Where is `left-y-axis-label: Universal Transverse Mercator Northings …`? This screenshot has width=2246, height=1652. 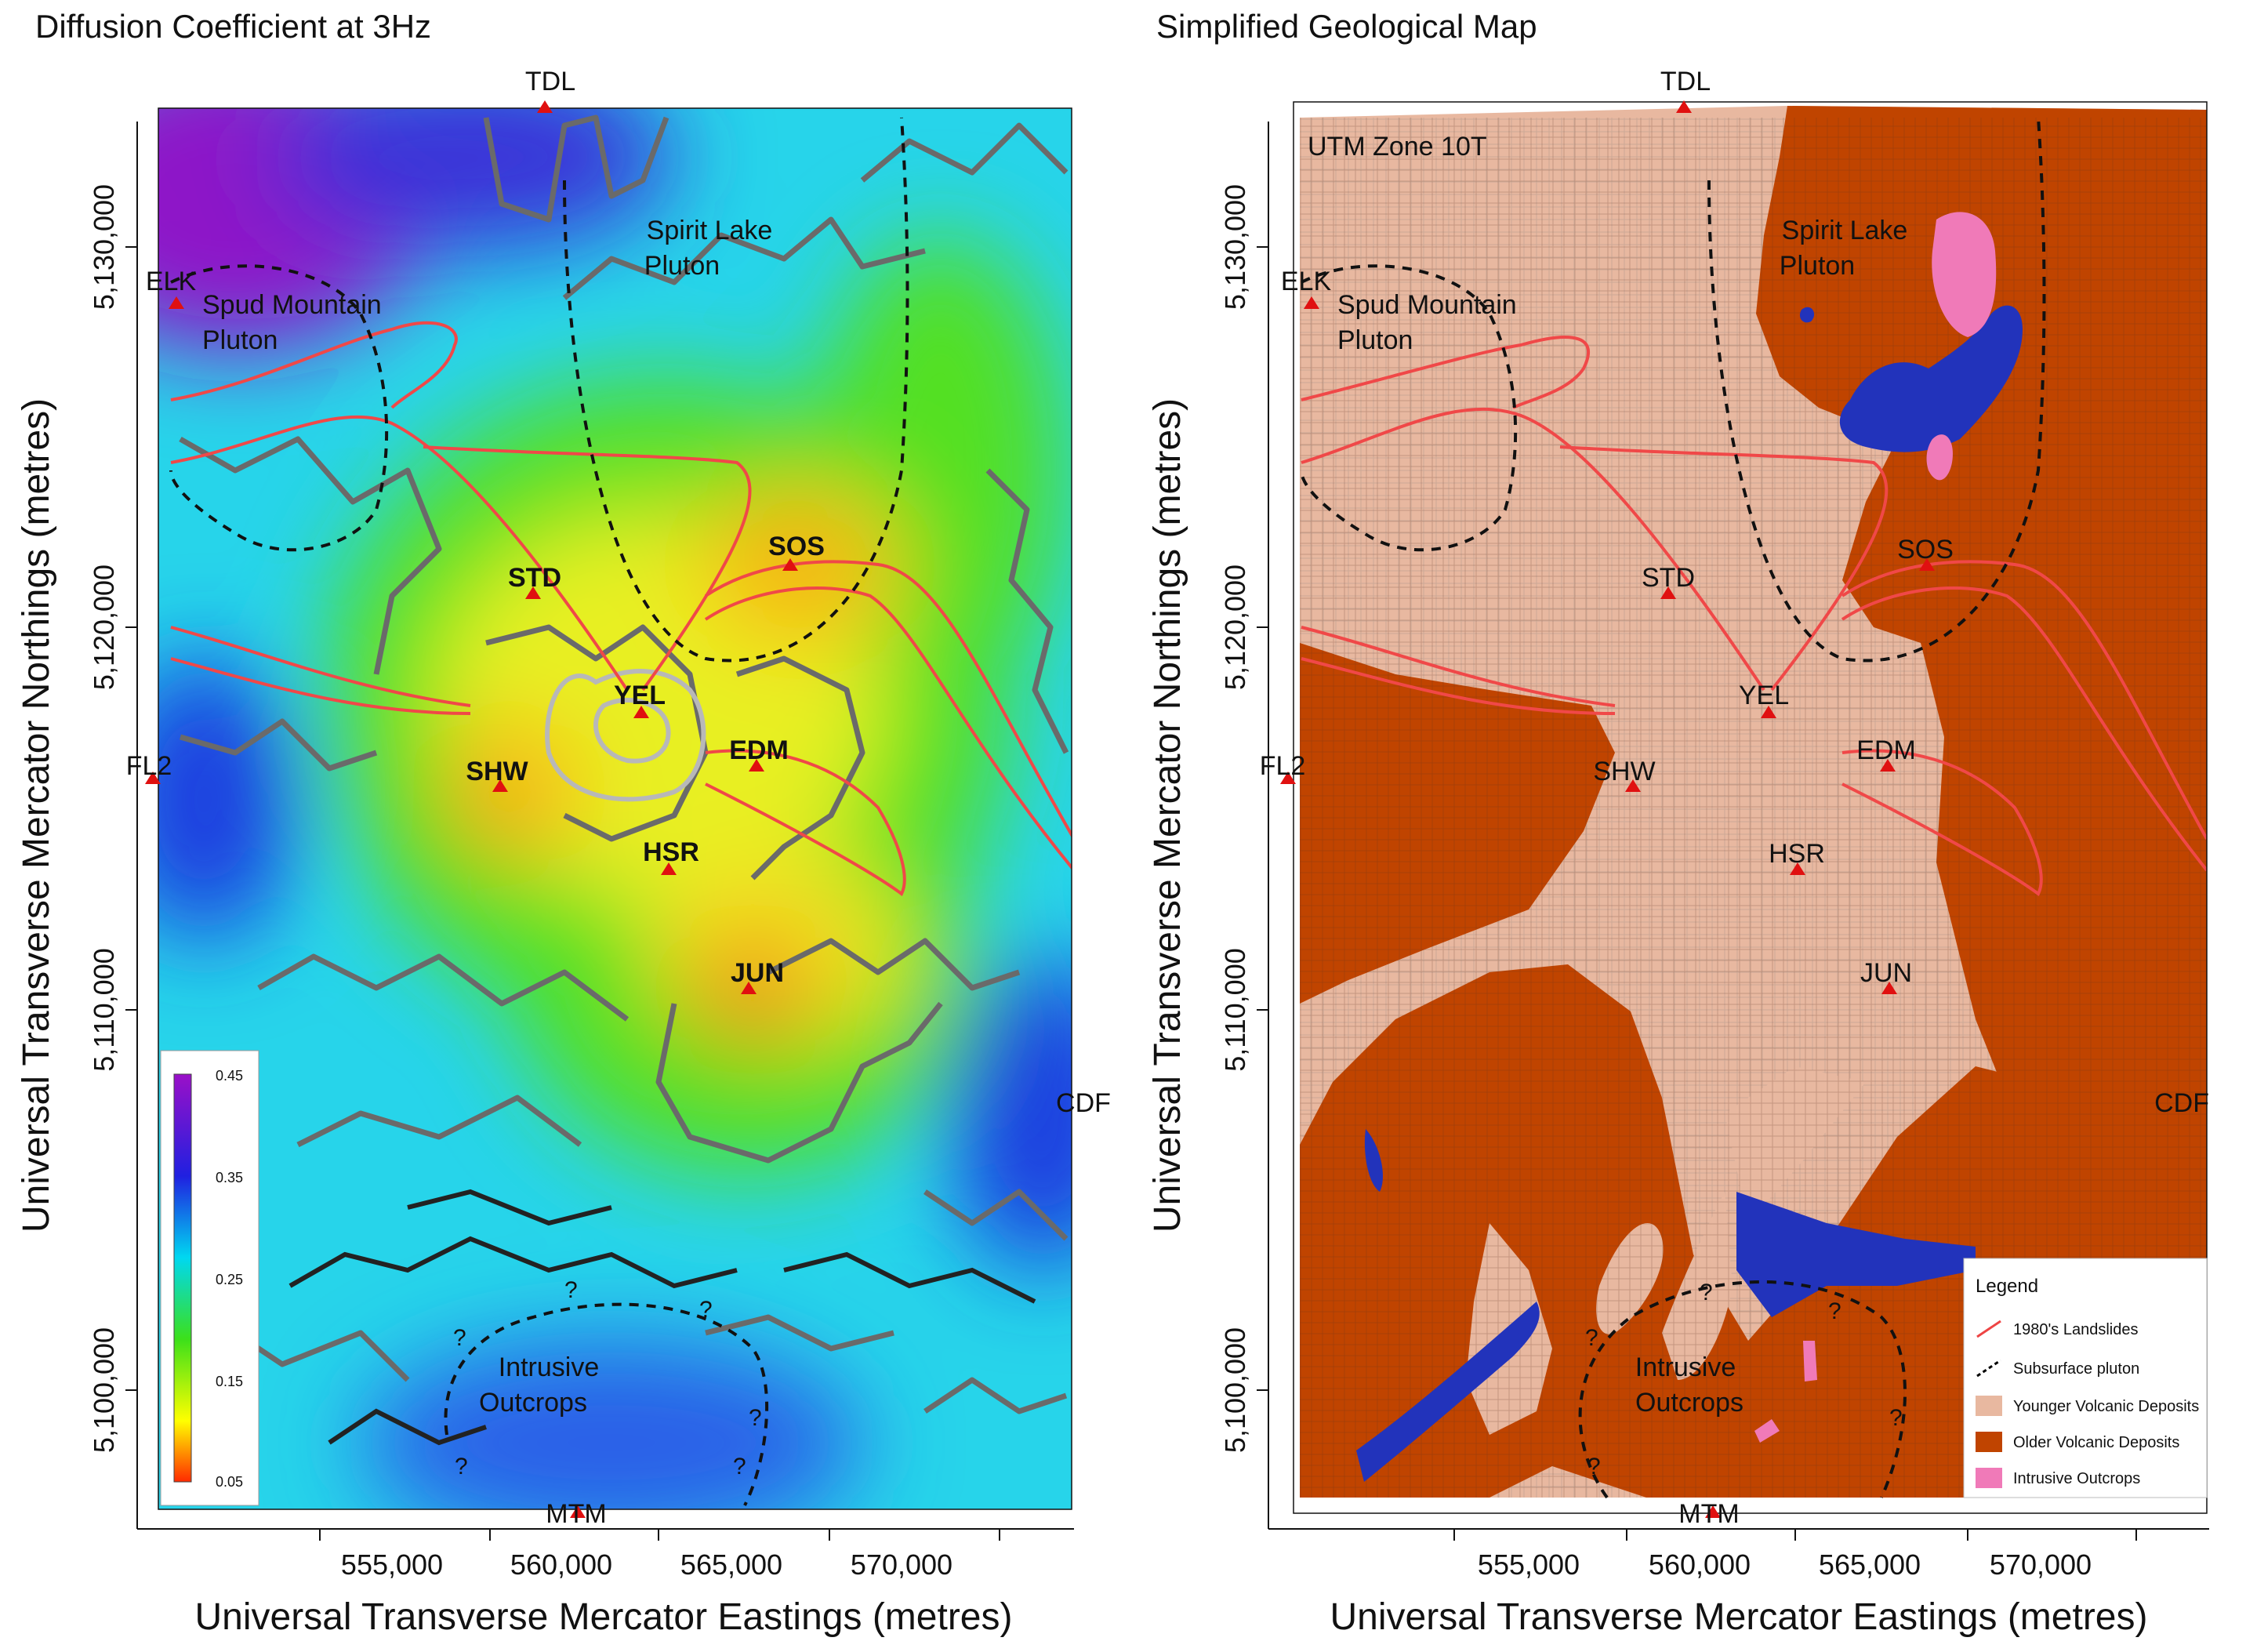
left-y-axis-label: Universal Transverse Mercator Northings … is located at coordinates (36, 816).